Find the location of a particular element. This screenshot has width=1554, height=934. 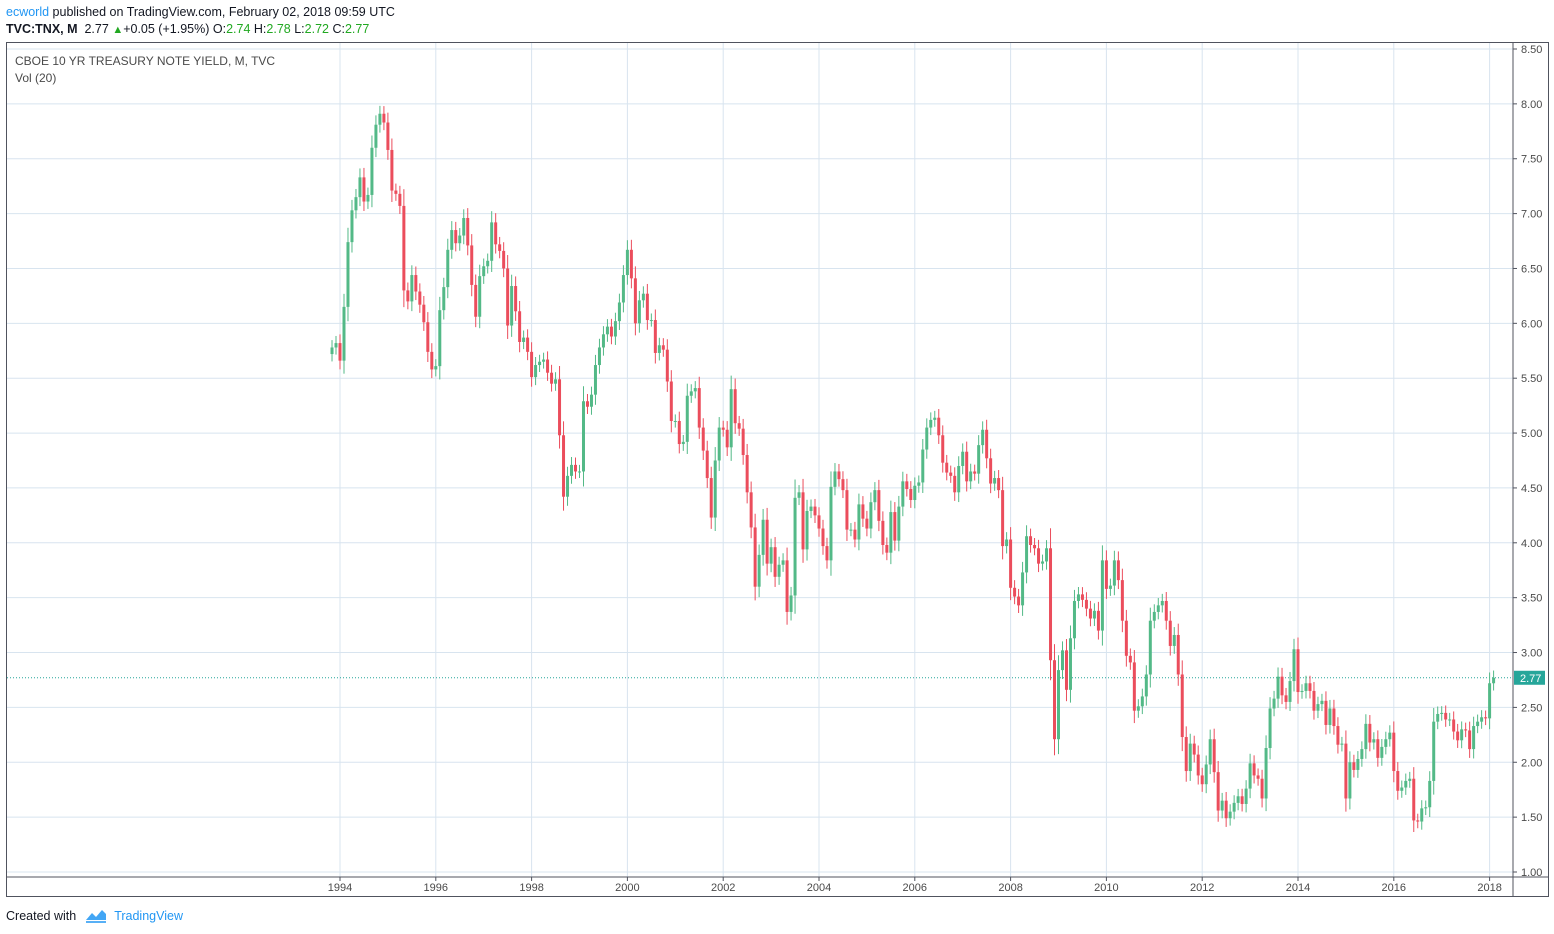

author-link: ecworld is located at coordinates (28, 12).